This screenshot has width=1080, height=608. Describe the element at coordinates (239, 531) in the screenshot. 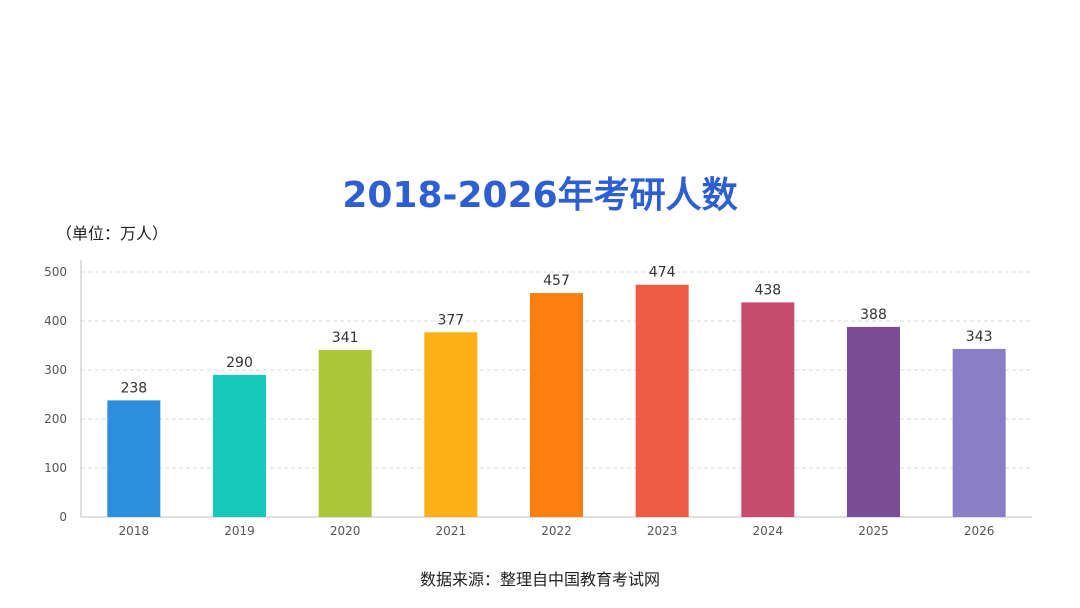

I see `x-tick-label-2019: 2019` at that location.